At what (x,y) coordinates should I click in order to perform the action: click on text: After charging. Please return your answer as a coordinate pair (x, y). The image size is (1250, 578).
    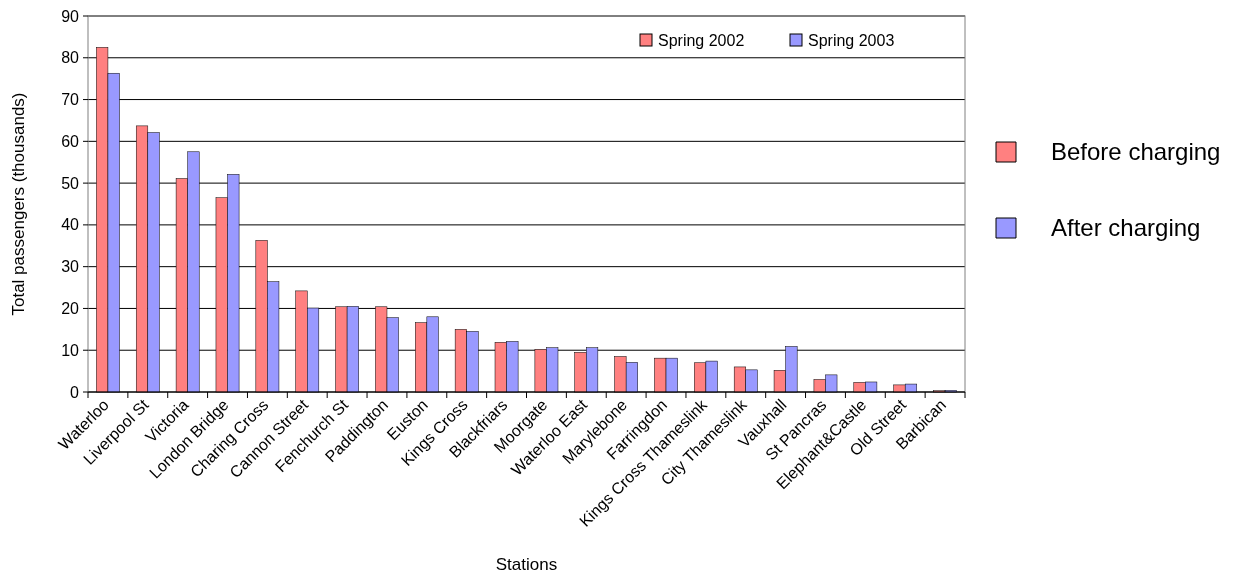
    Looking at the image, I should click on (1126, 228).